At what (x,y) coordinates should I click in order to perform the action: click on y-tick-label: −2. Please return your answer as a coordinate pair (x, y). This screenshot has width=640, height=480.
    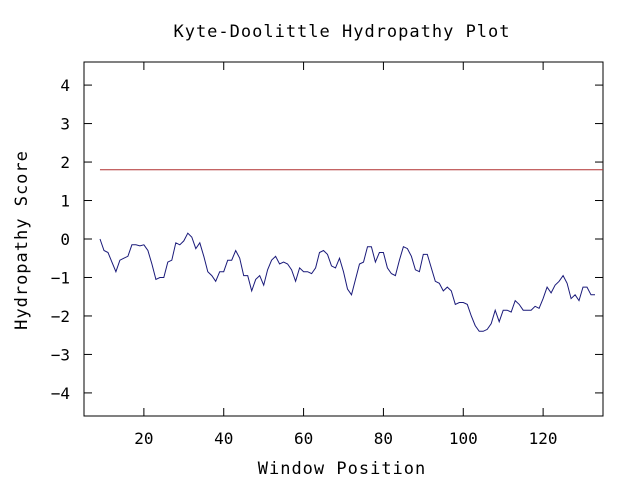
    Looking at the image, I should click on (60, 316).